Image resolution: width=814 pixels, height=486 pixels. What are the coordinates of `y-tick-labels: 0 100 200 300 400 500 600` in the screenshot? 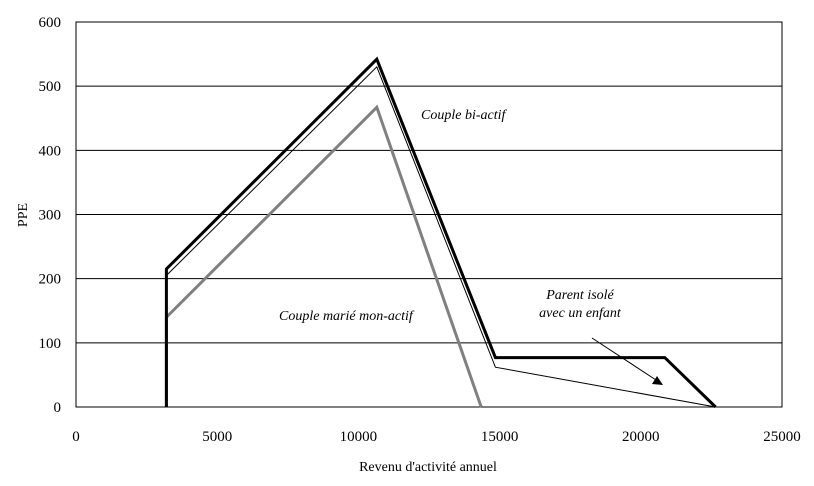 It's located at (50, 215).